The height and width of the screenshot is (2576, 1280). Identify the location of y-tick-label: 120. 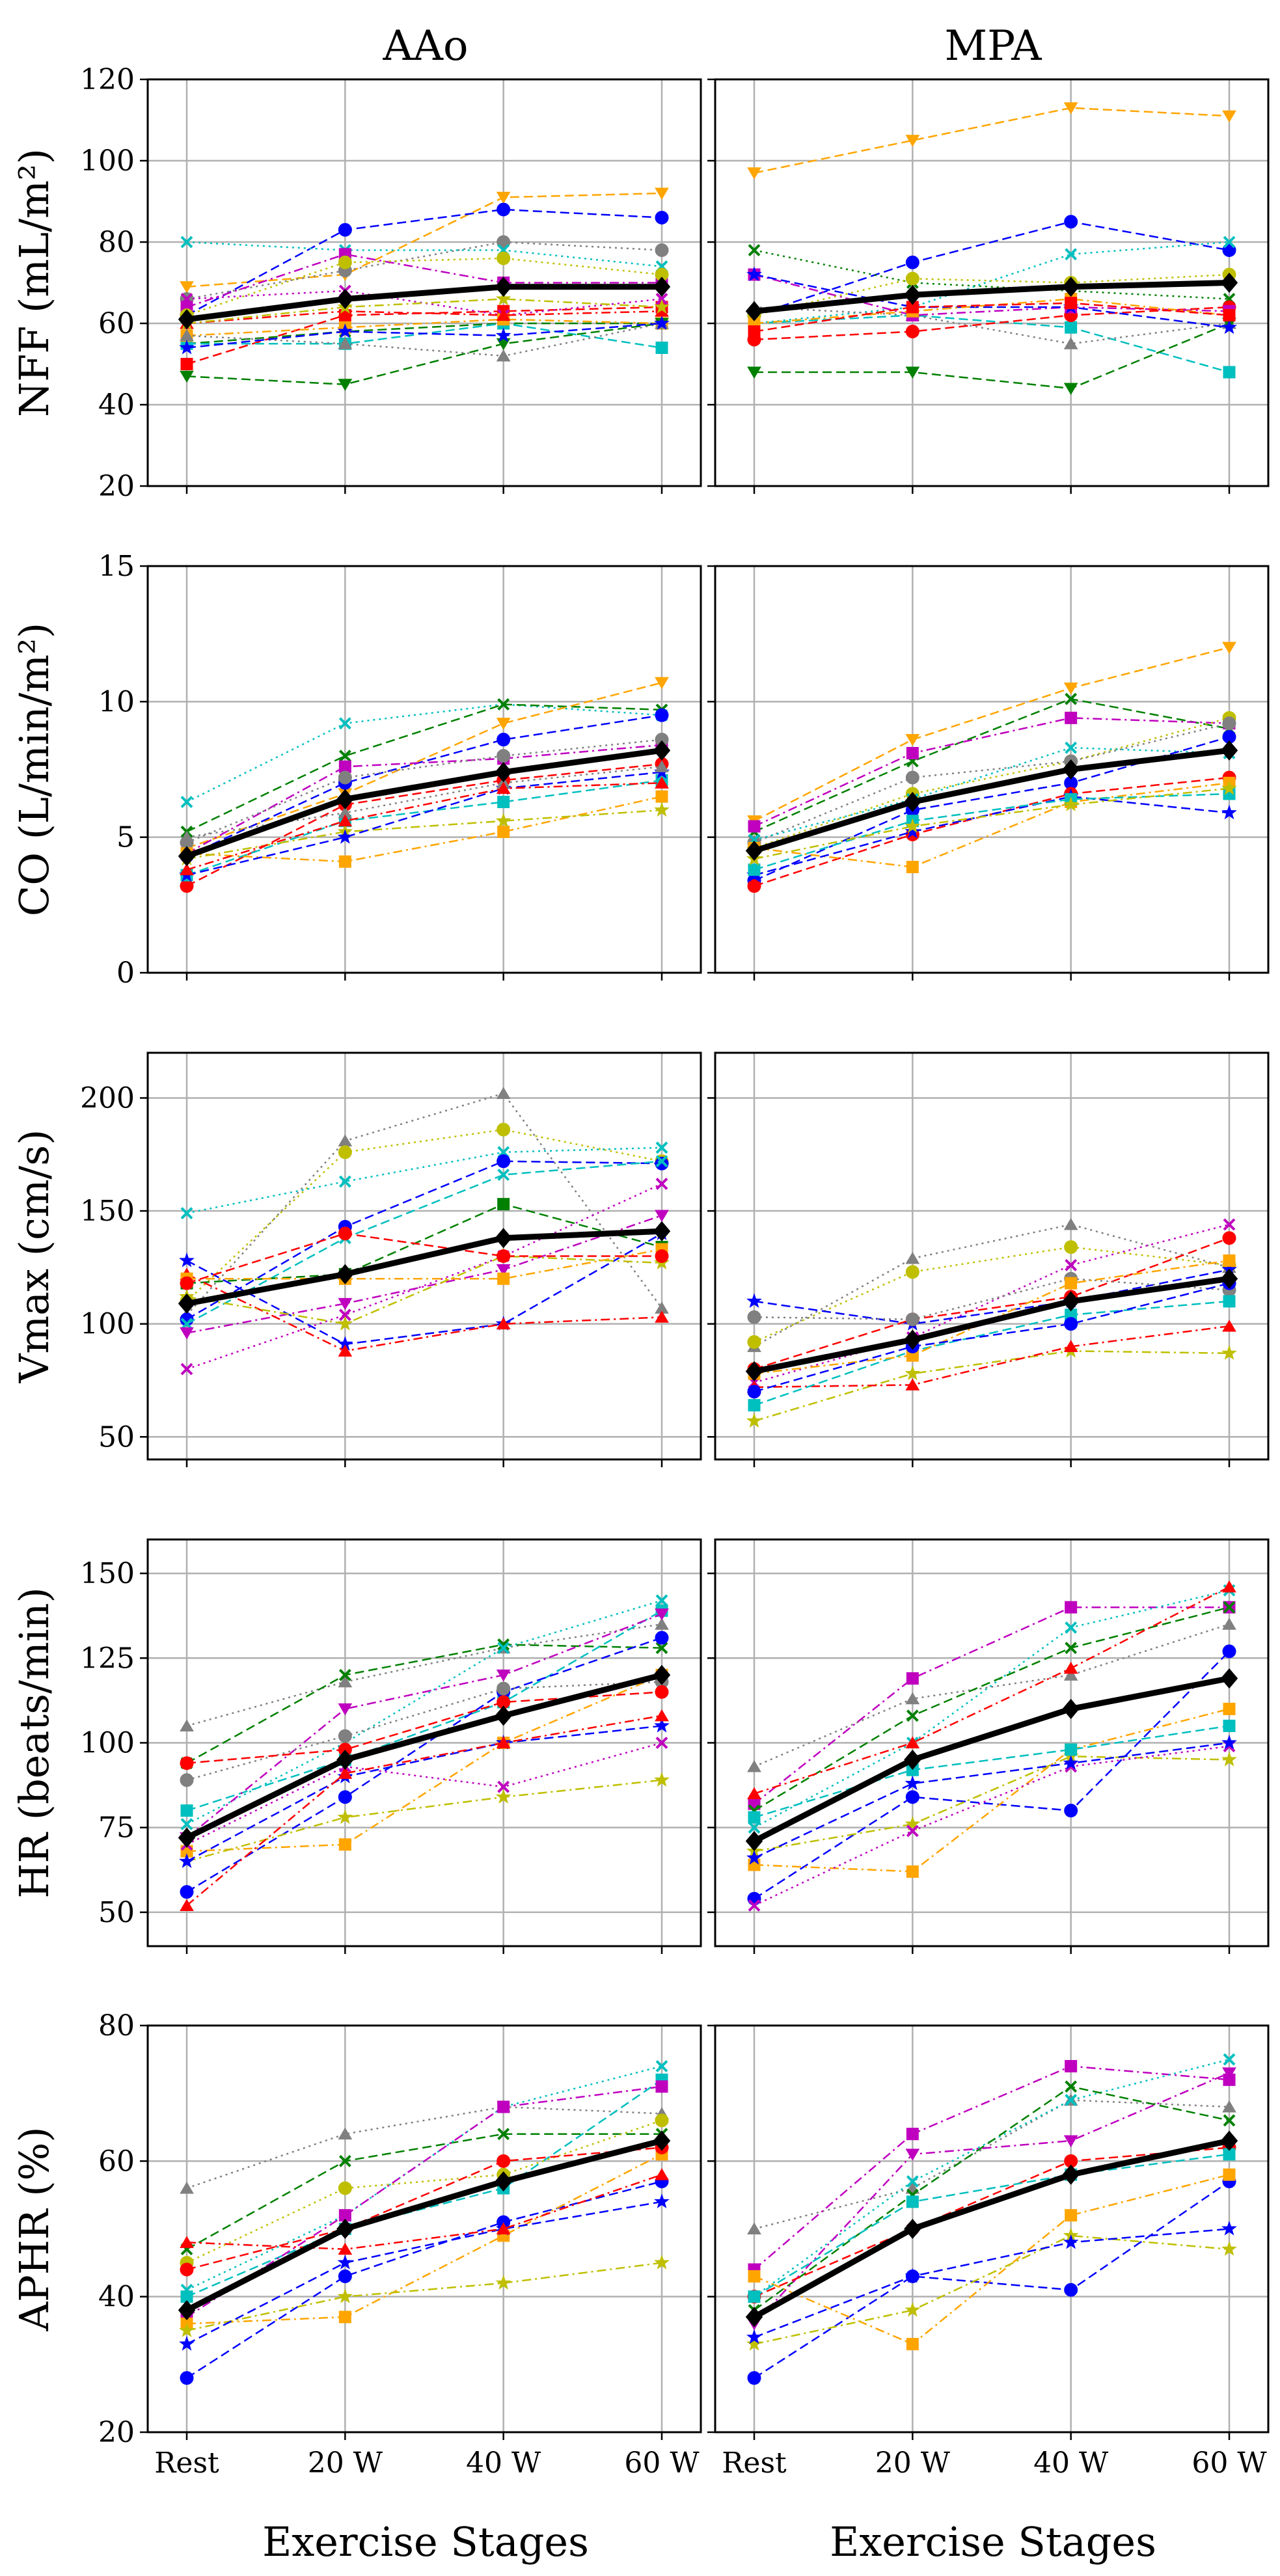
(107, 79).